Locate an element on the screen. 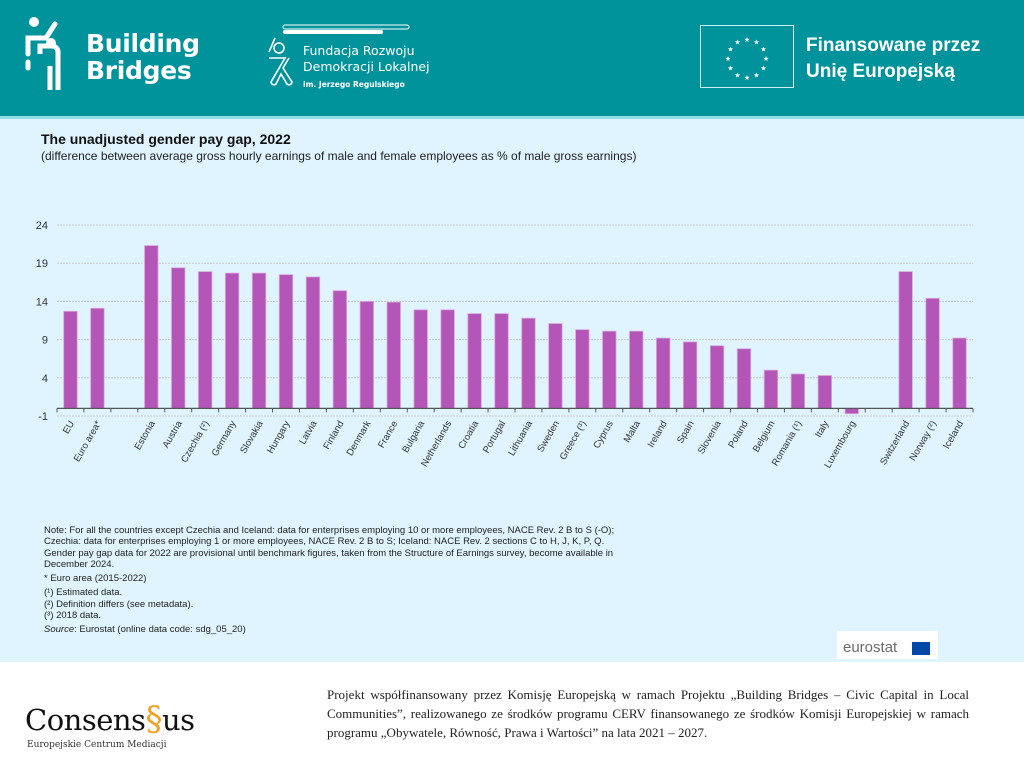 Image resolution: width=1024 pixels, height=768 pixels. eu-funding-line-2: Unię Europejską is located at coordinates (880, 71).